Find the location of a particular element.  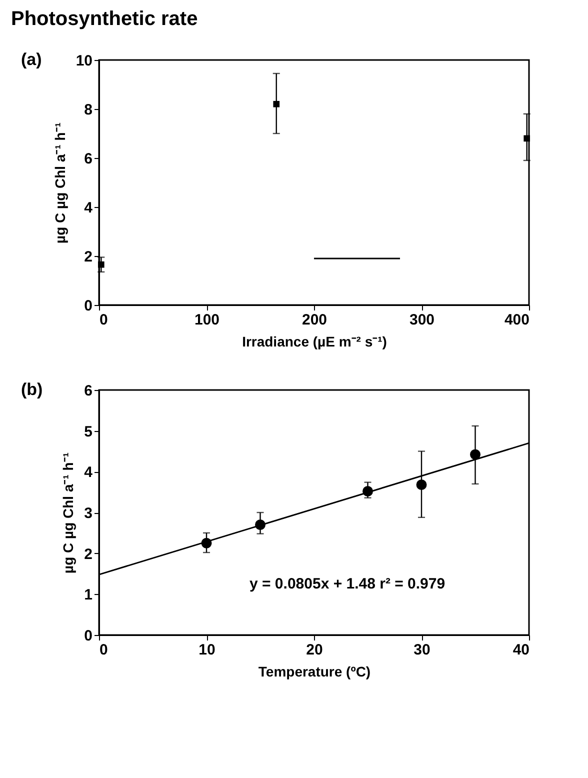

annotation: y = 0.0805x + 1.48 r² = 0.979 is located at coordinates (348, 584).